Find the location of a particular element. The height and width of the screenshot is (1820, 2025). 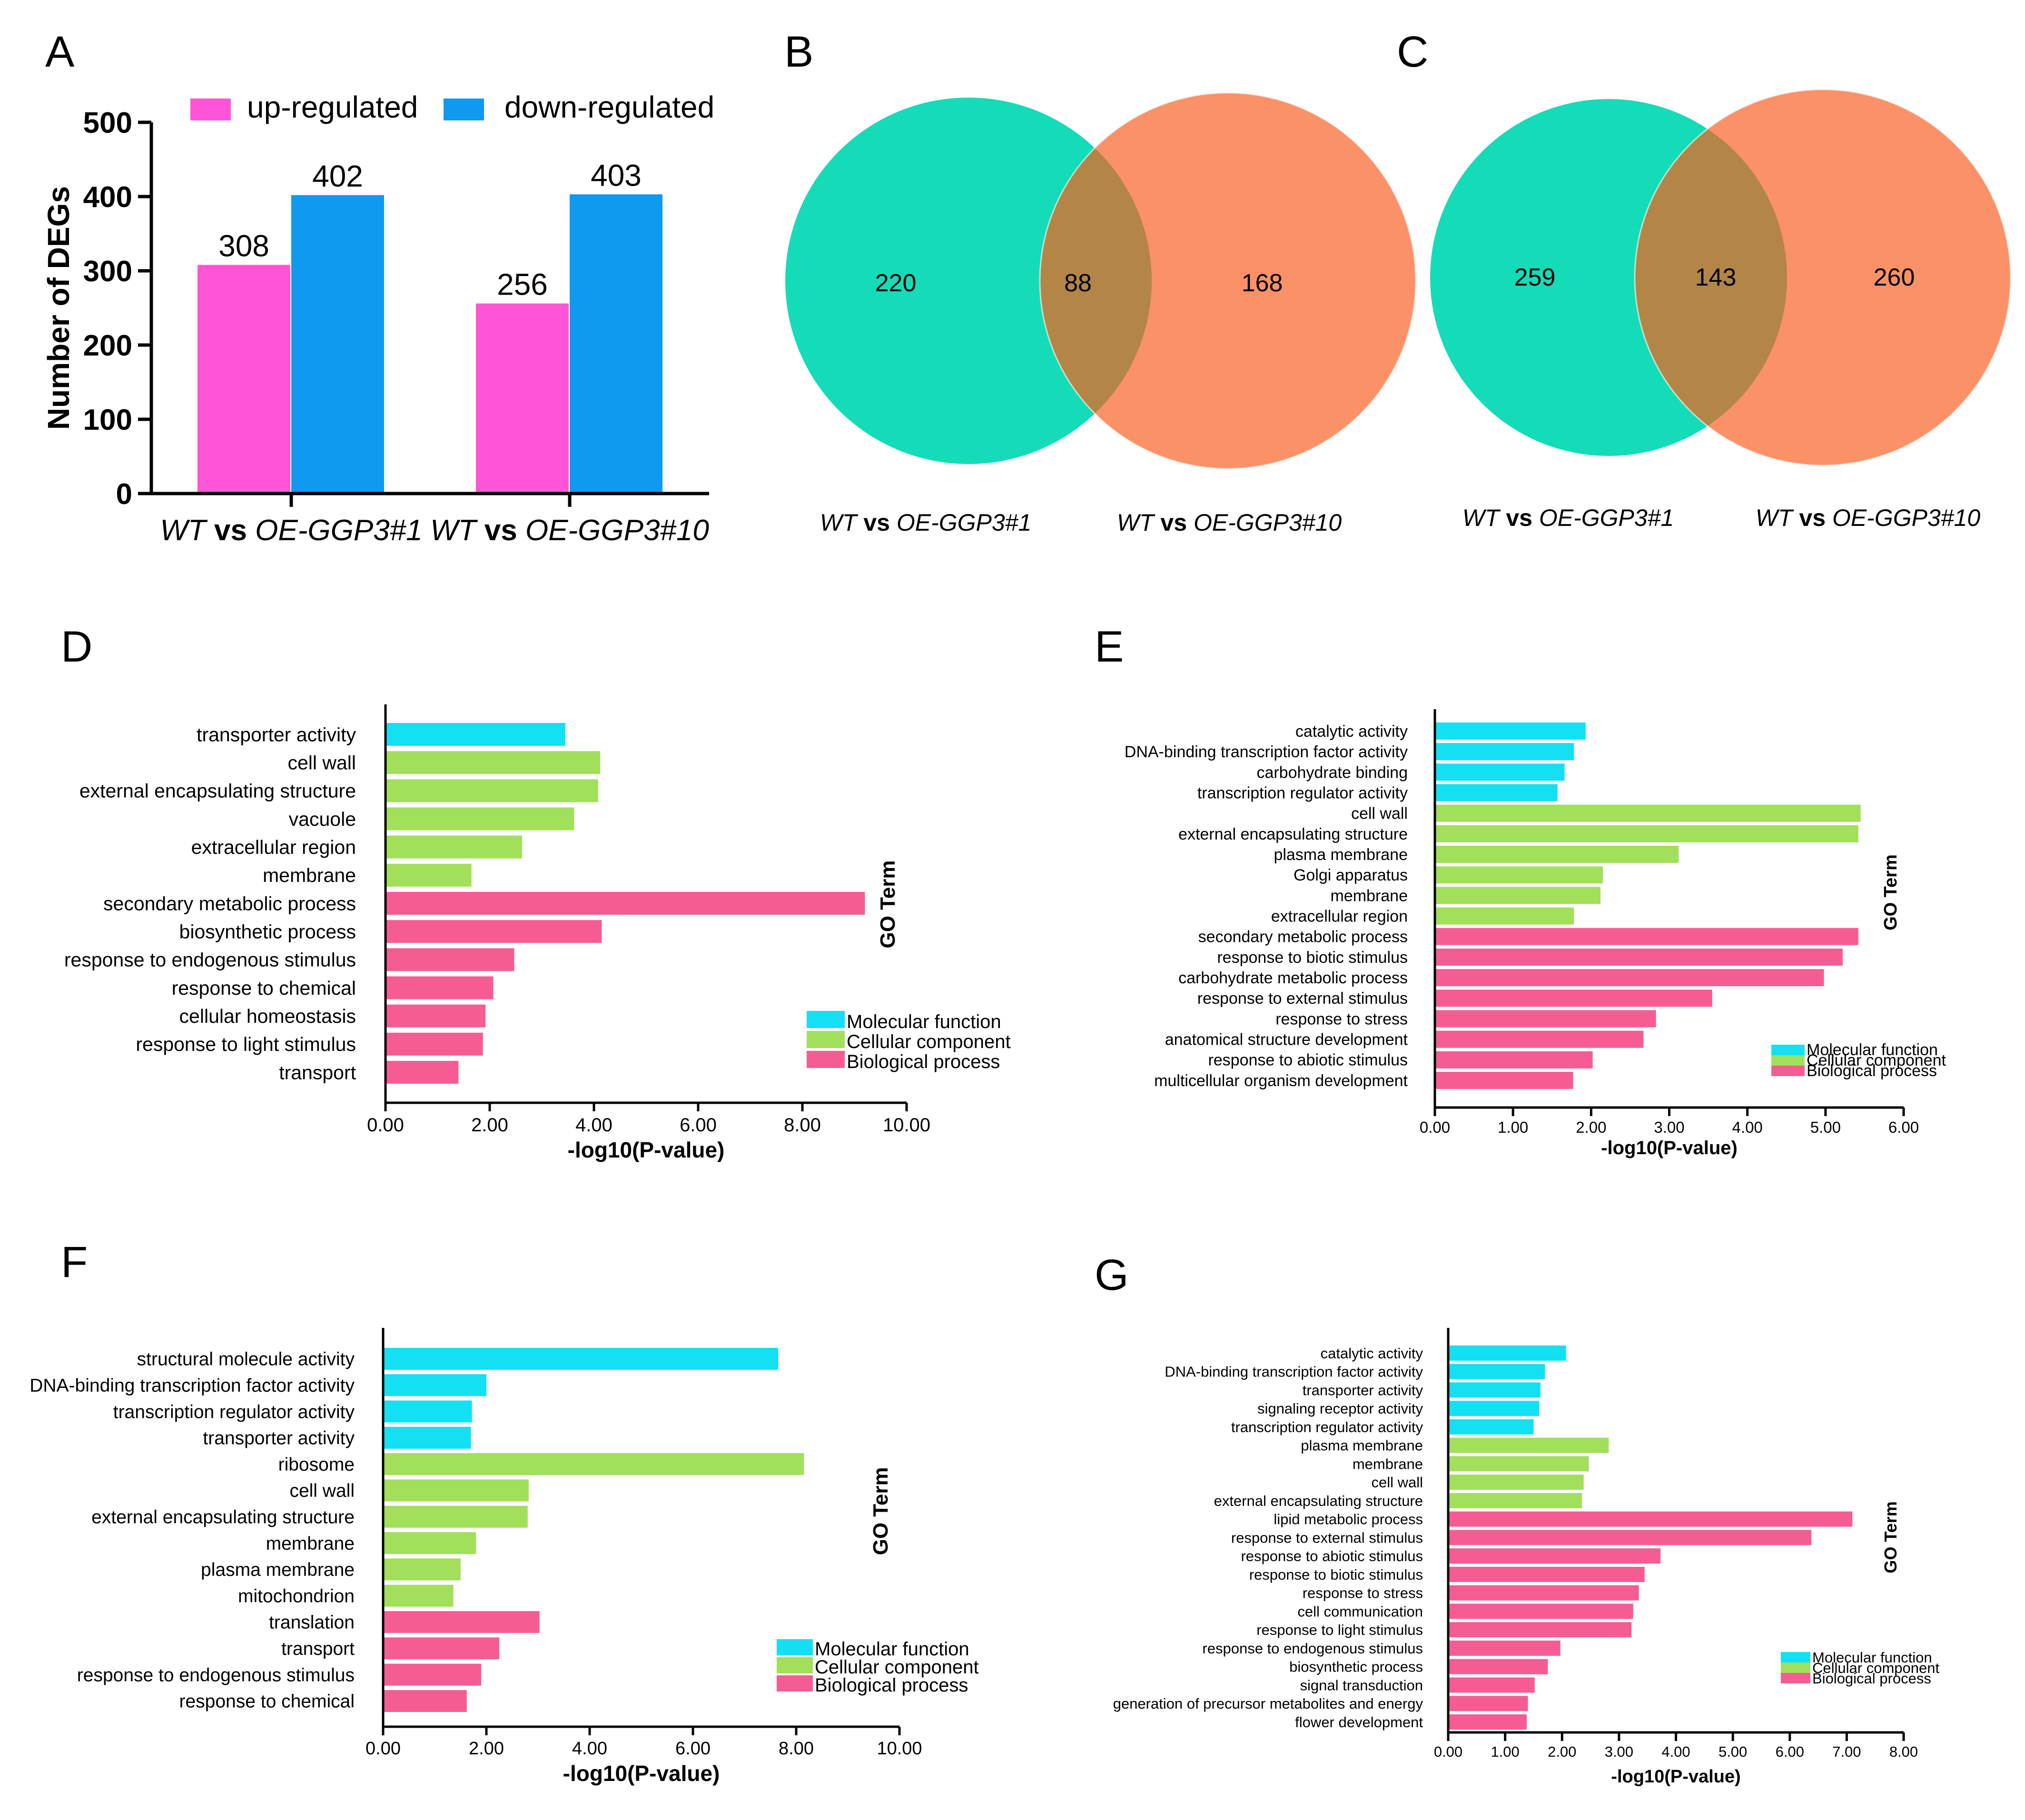

legend-swatch-bp is located at coordinates (795, 1683).